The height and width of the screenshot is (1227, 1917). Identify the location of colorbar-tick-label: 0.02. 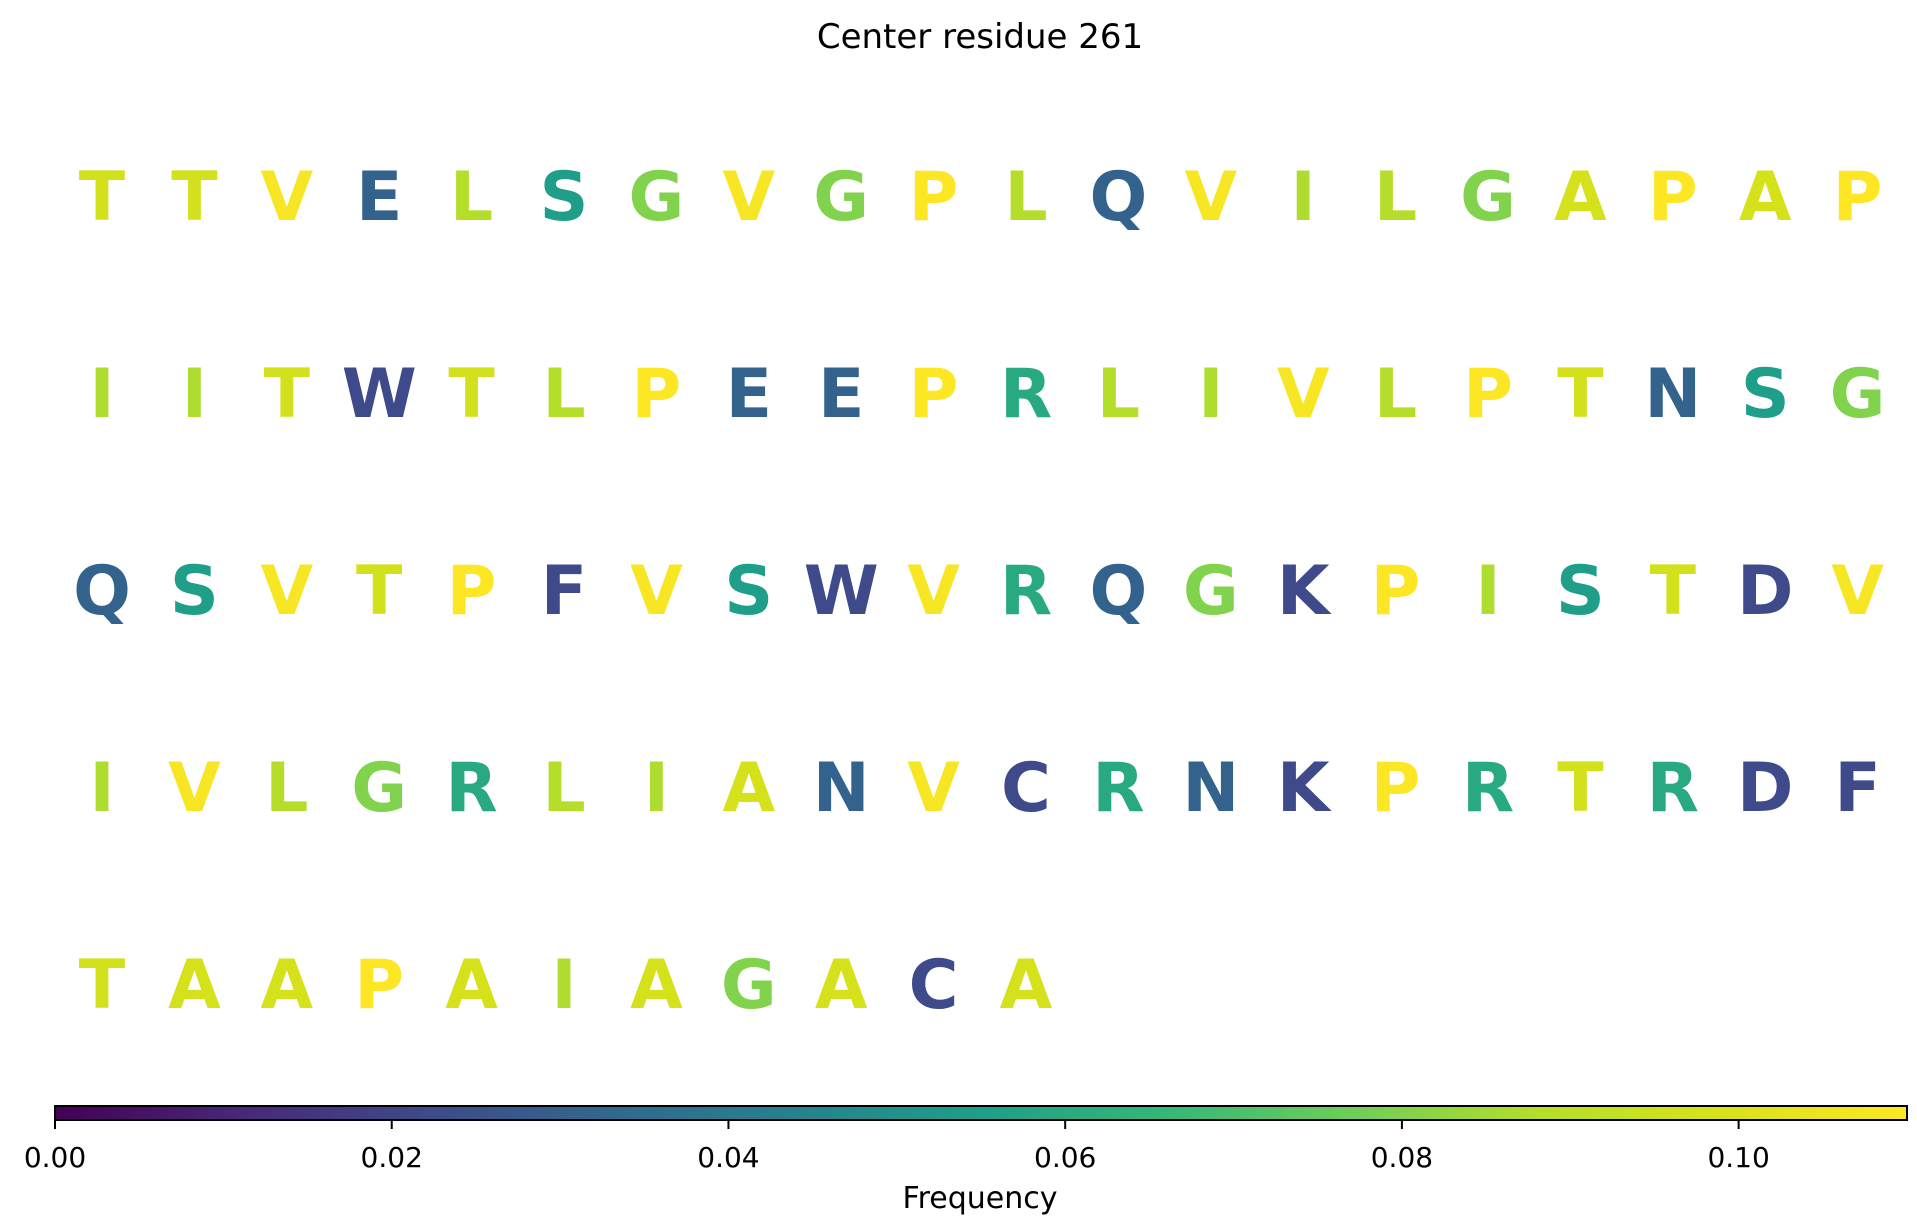
(392, 1157).